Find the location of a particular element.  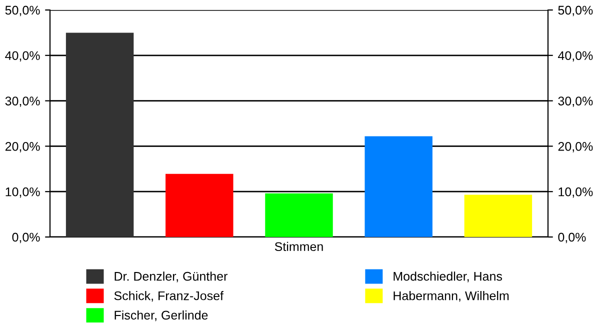

y-tick-label: 20,0% is located at coordinates (22, 147).